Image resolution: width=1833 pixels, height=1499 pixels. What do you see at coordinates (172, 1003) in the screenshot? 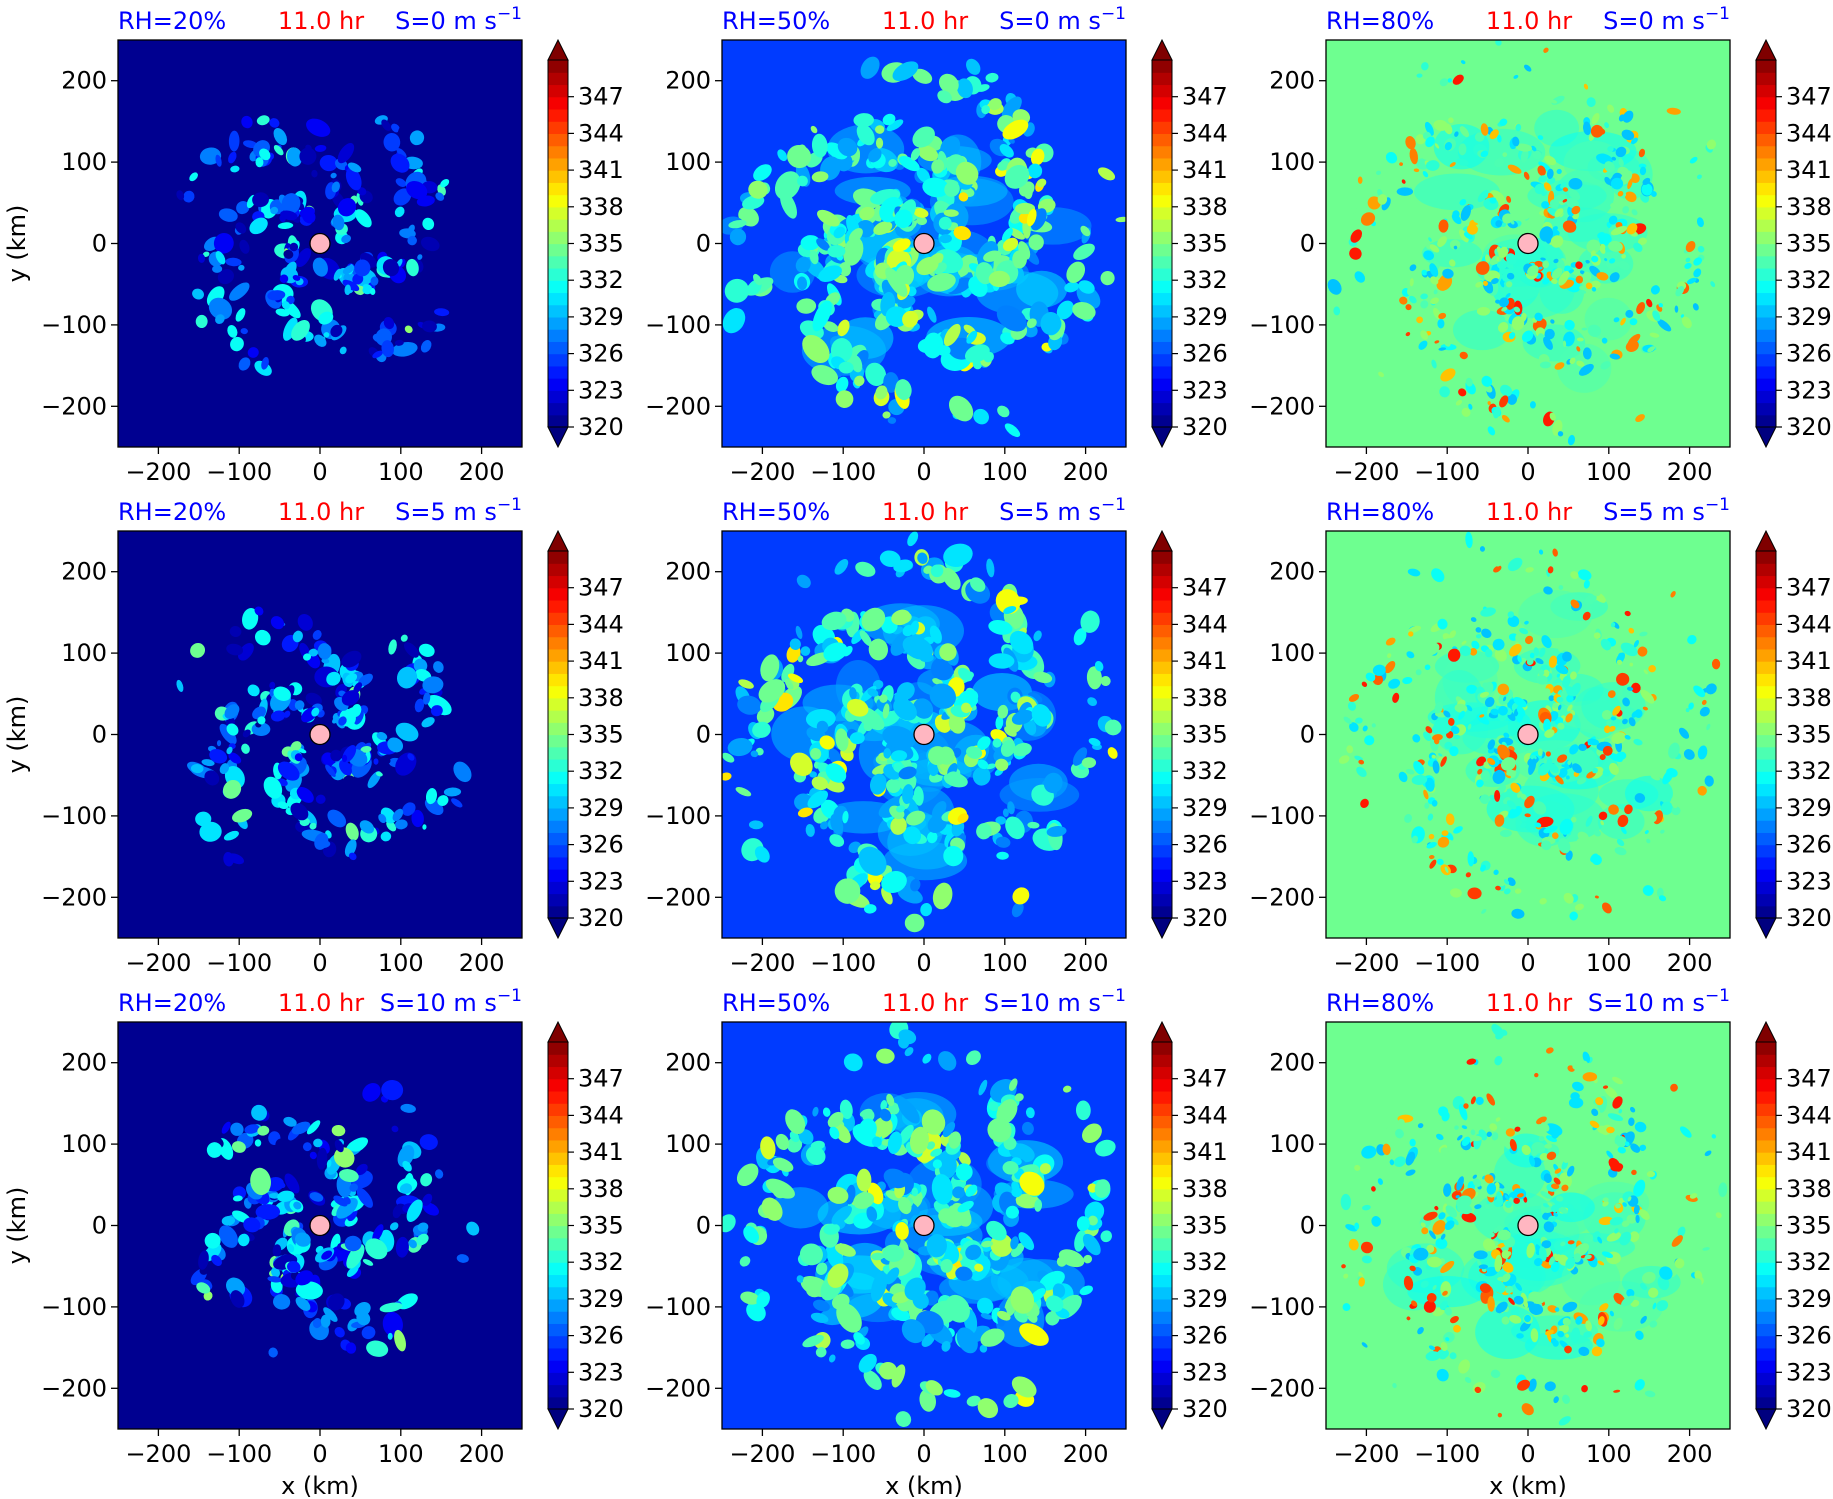
I see `panel-title-left: RH=20%` at bounding box center [172, 1003].